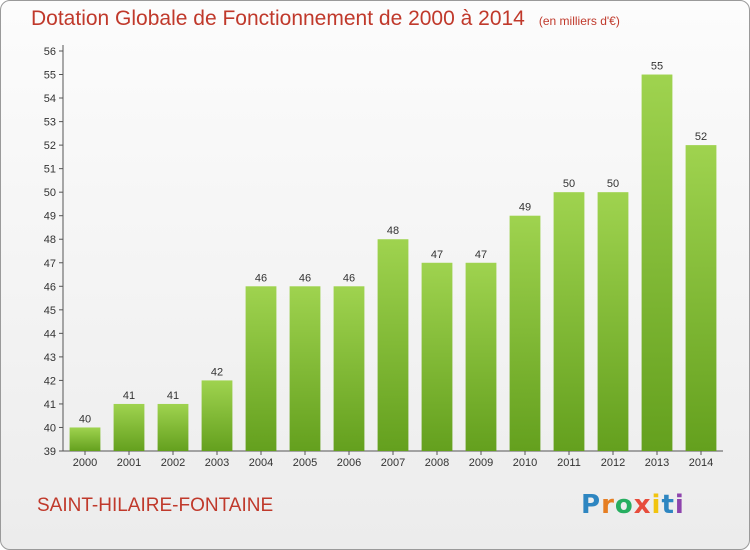  What do you see at coordinates (437, 463) in the screenshot?
I see `x-tick-label: 2008` at bounding box center [437, 463].